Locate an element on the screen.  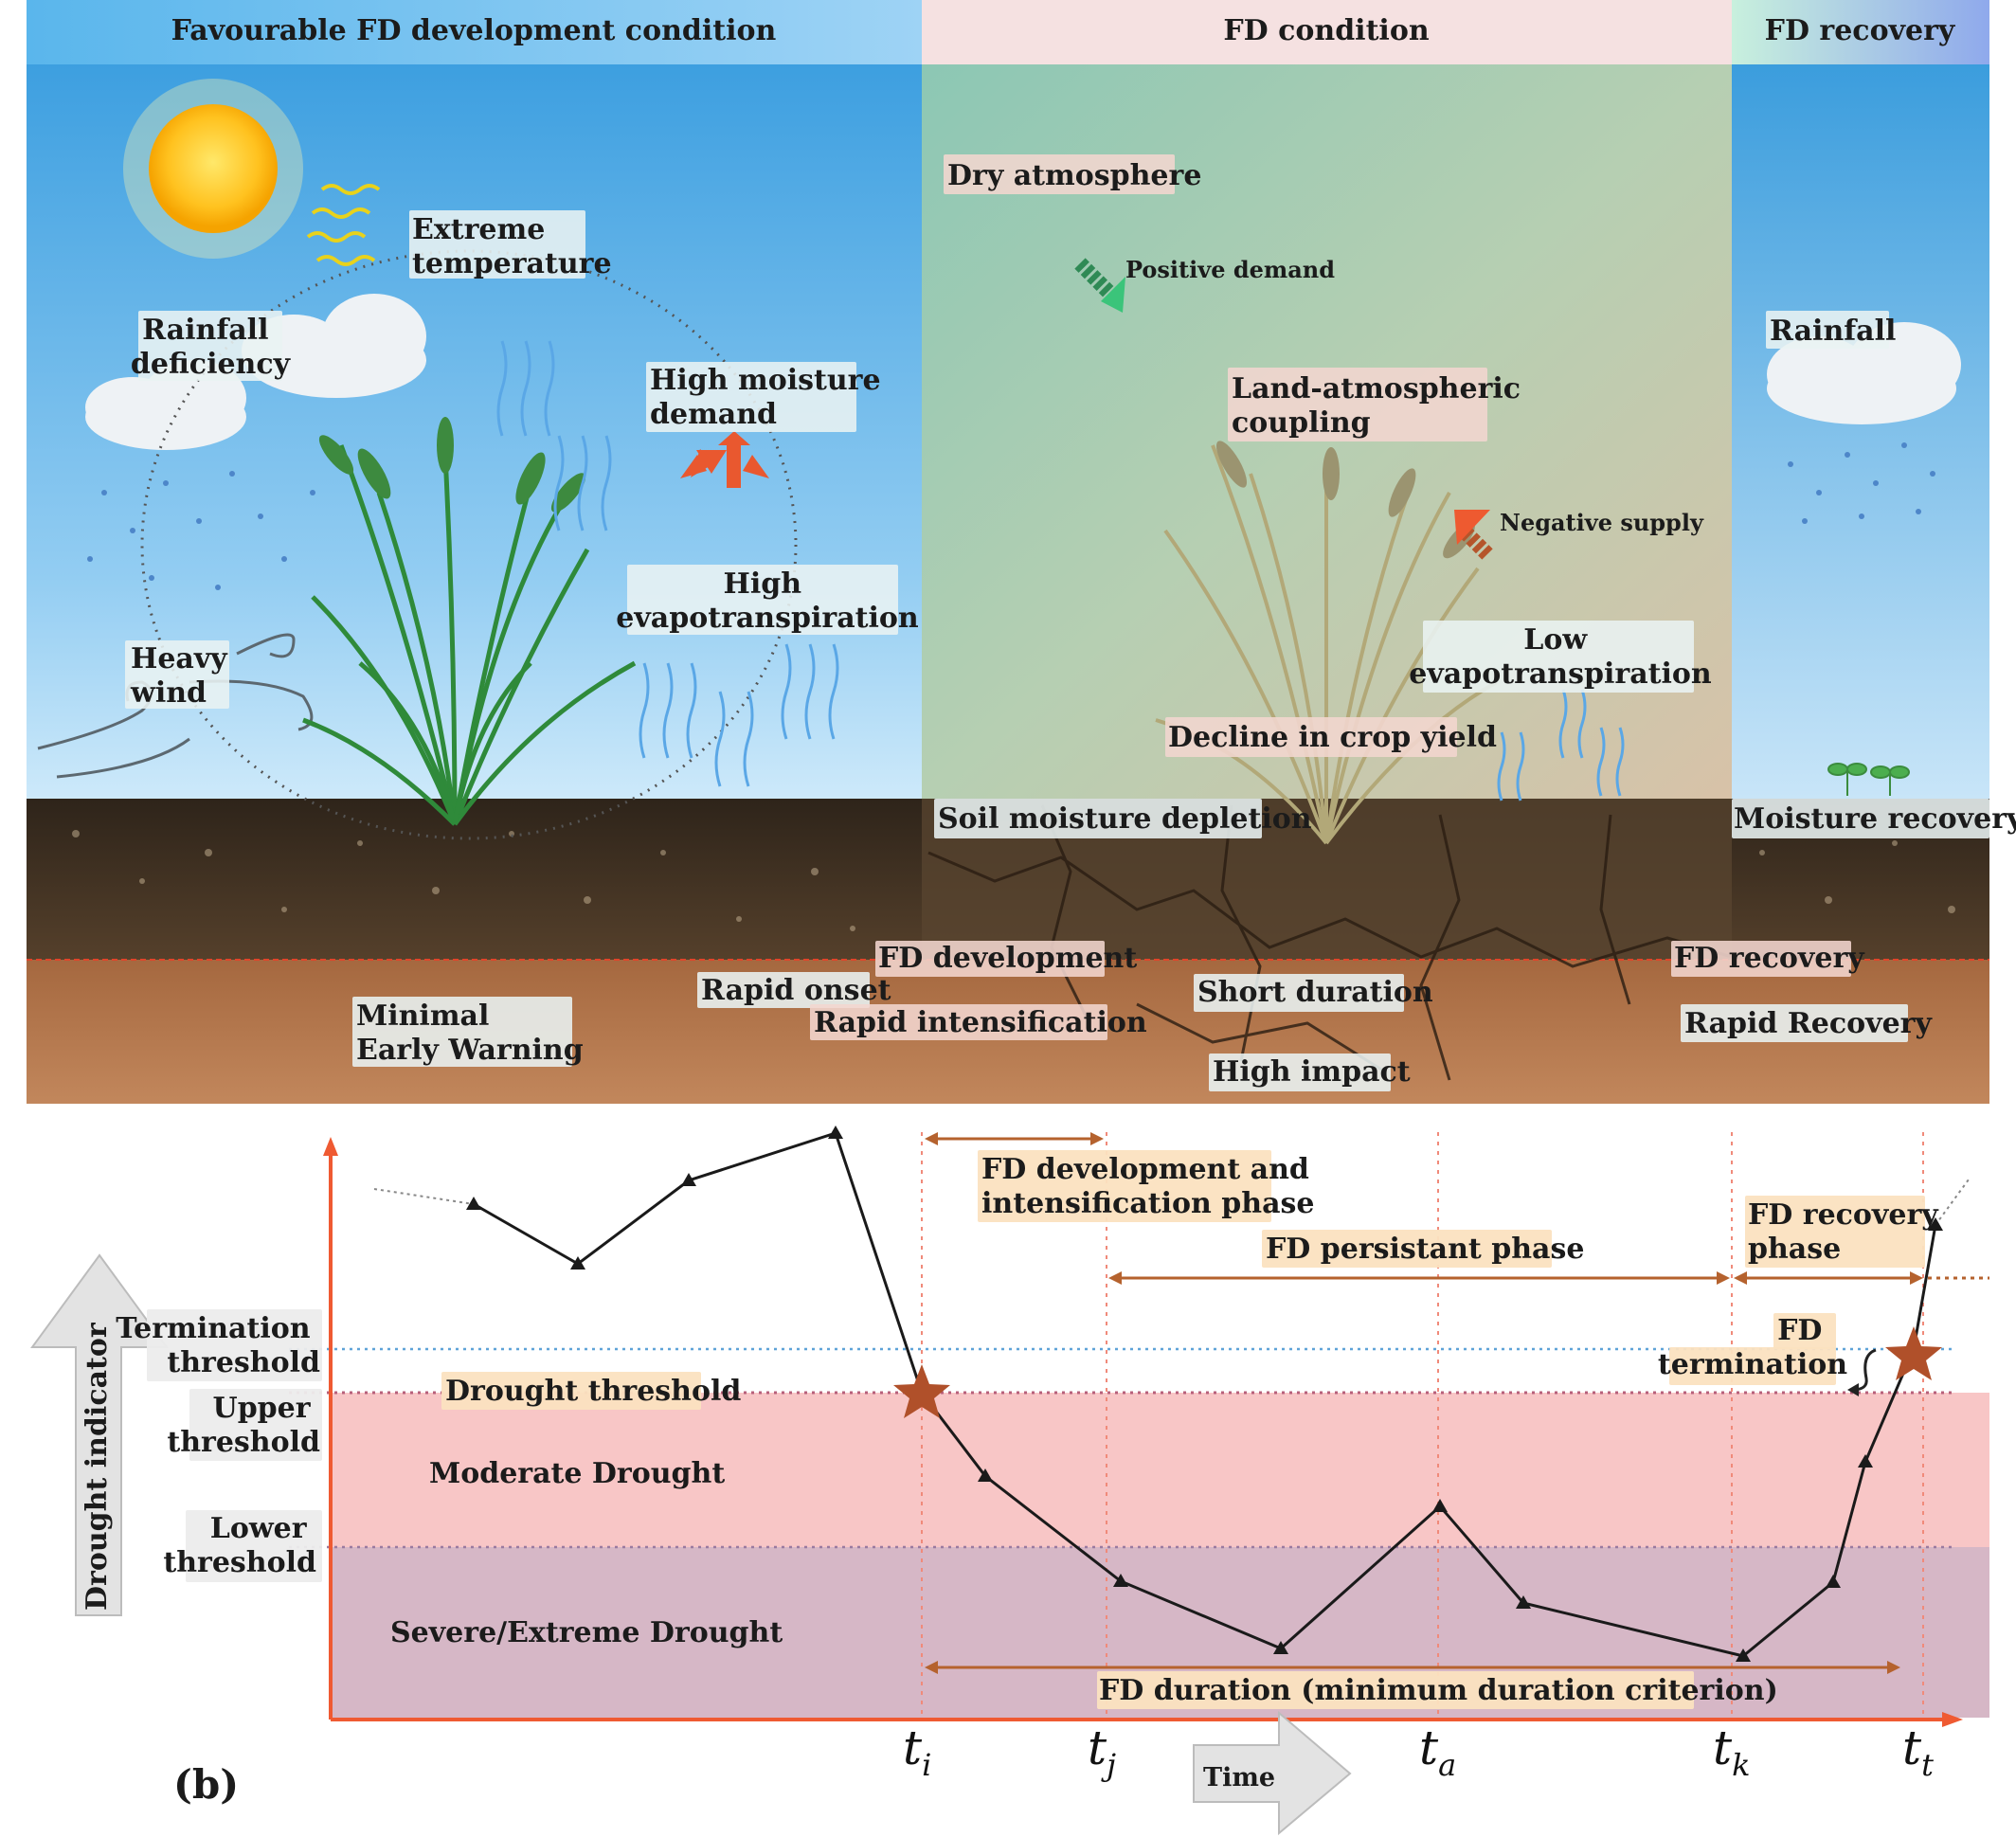
header-recovery: FD recovery is located at coordinates (1860, 30).